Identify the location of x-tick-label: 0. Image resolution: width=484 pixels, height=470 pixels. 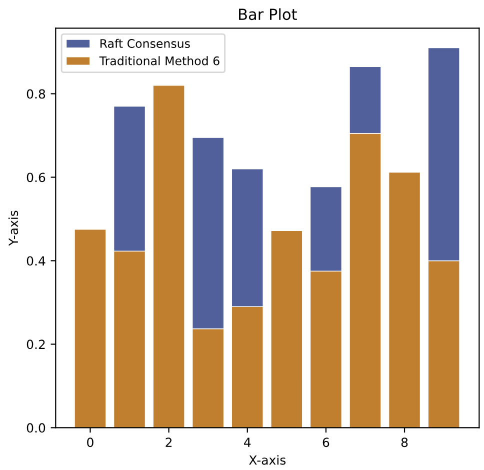
(90, 443).